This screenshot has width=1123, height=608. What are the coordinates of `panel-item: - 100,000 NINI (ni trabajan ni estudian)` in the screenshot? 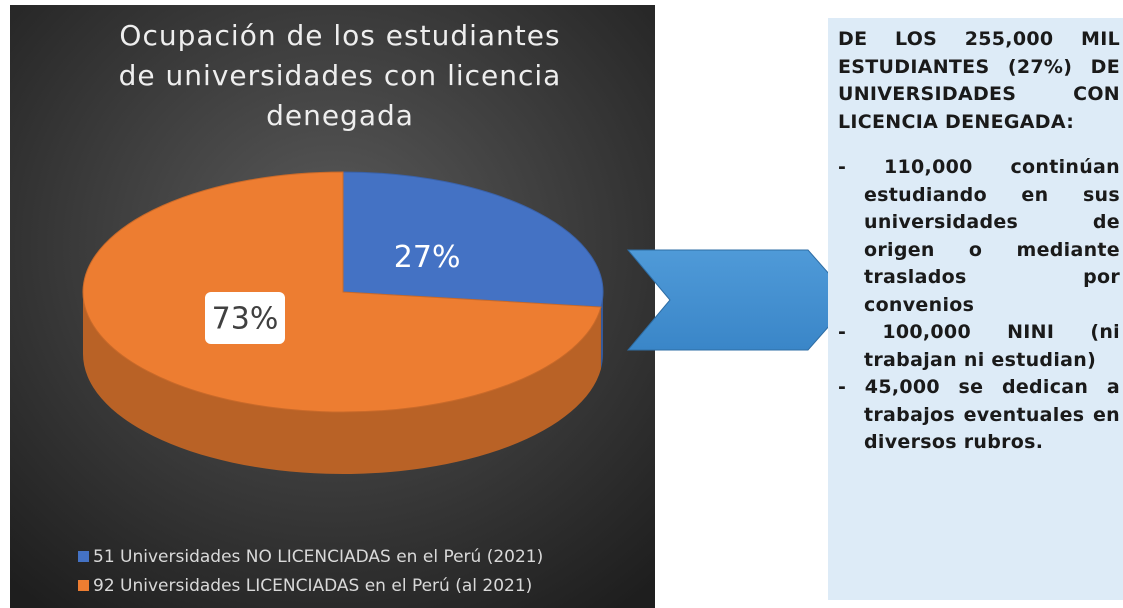 It's located at (979, 346).